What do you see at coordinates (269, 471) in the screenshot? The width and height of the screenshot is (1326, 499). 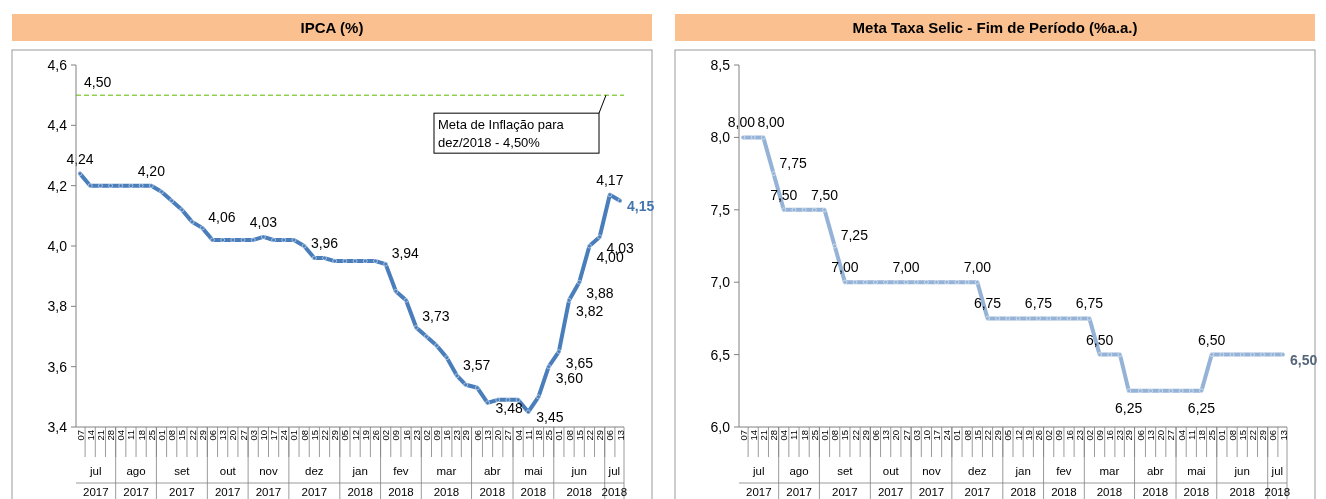 I see `text: nov` at bounding box center [269, 471].